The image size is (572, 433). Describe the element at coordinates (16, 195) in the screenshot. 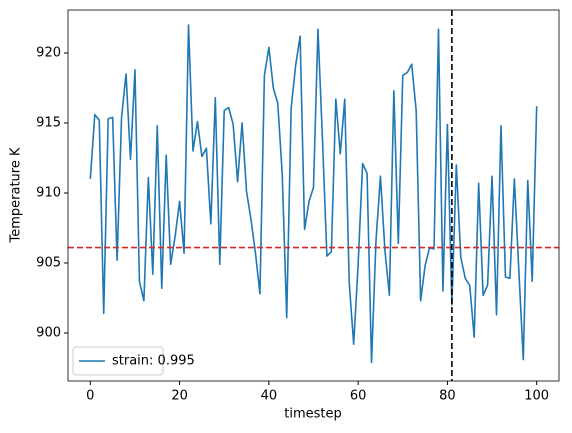

I see `y-axis-label: Temperature K` at that location.